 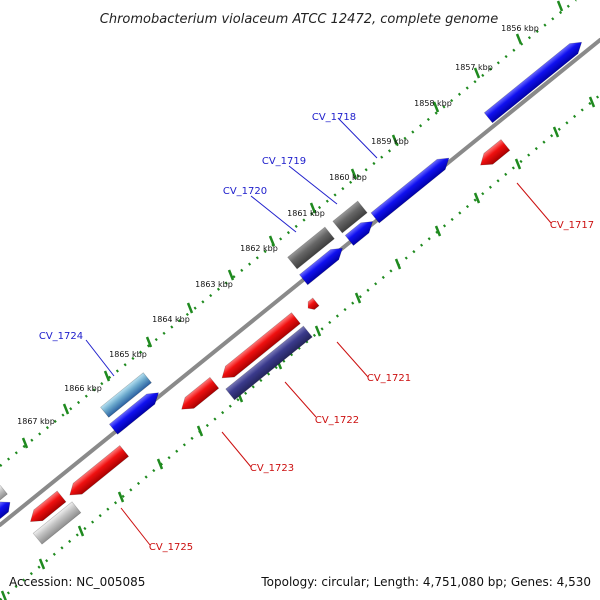 What do you see at coordinates (259, 248) in the screenshot?
I see `tick-label: 1862 kbp` at bounding box center [259, 248].